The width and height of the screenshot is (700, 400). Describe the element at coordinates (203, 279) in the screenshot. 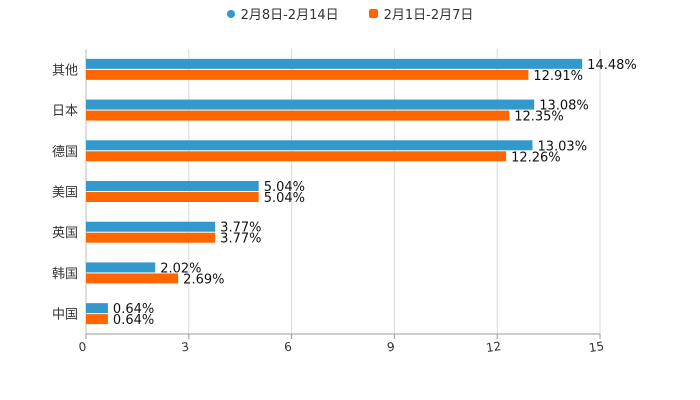

I see `data-label-series-2-5: 2.69%` at that location.